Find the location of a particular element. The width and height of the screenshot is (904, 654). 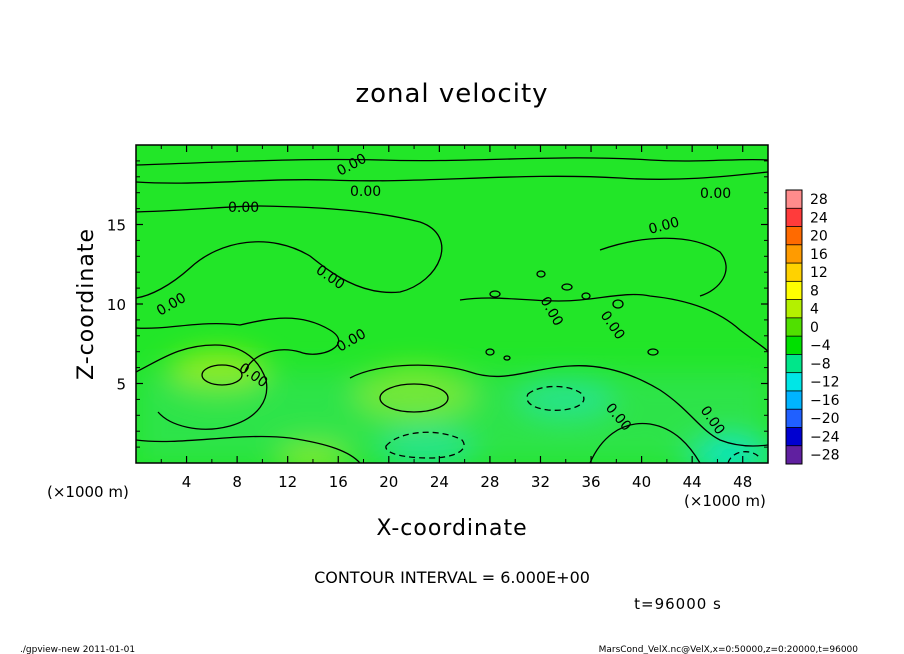

colorbar-label: −20 is located at coordinates (825, 419).